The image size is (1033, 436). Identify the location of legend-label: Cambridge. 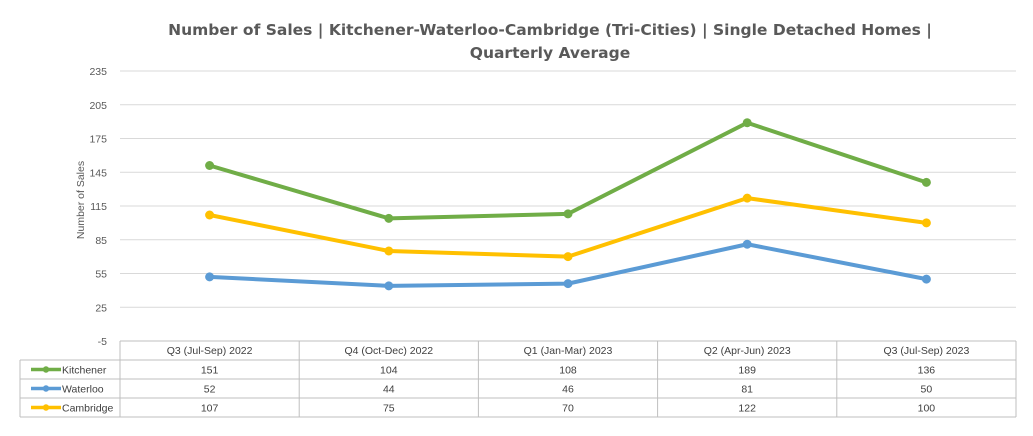
(88, 409).